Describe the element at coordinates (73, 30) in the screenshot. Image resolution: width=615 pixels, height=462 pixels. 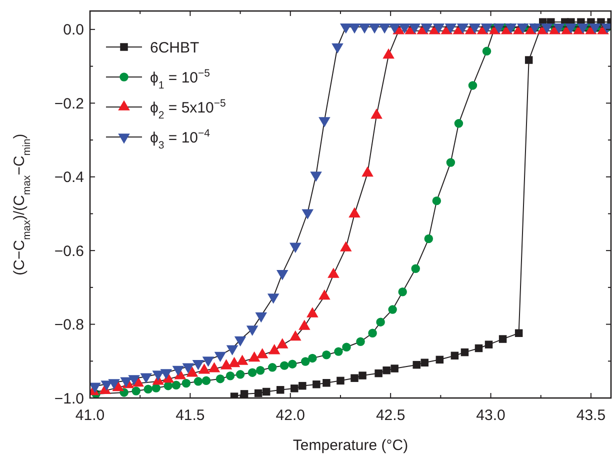
I see `y-tick-label: 0.0` at that location.